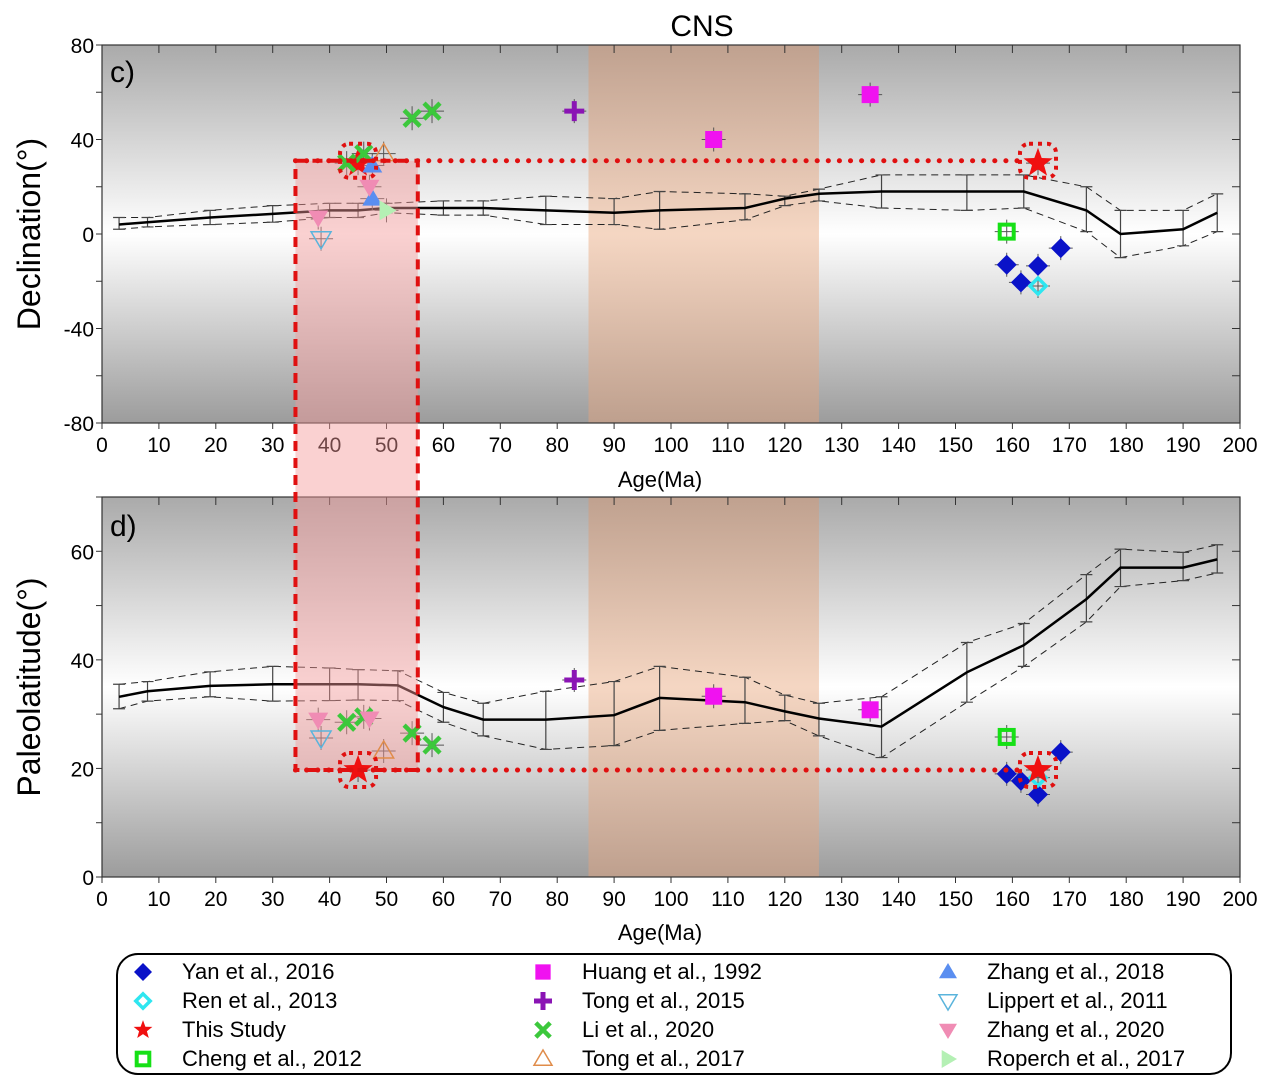 This screenshot has width=1268, height=1082. I want to click on x-tick-label: 180, so click(1126, 445).